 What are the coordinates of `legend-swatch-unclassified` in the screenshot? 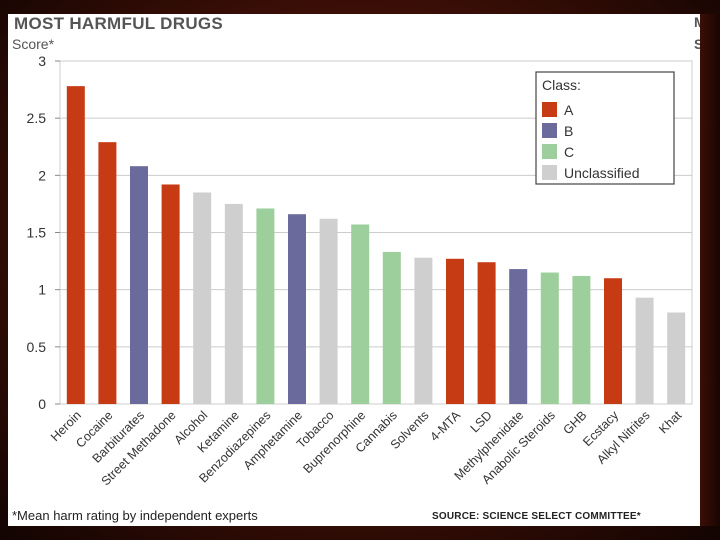 It's located at (549, 172).